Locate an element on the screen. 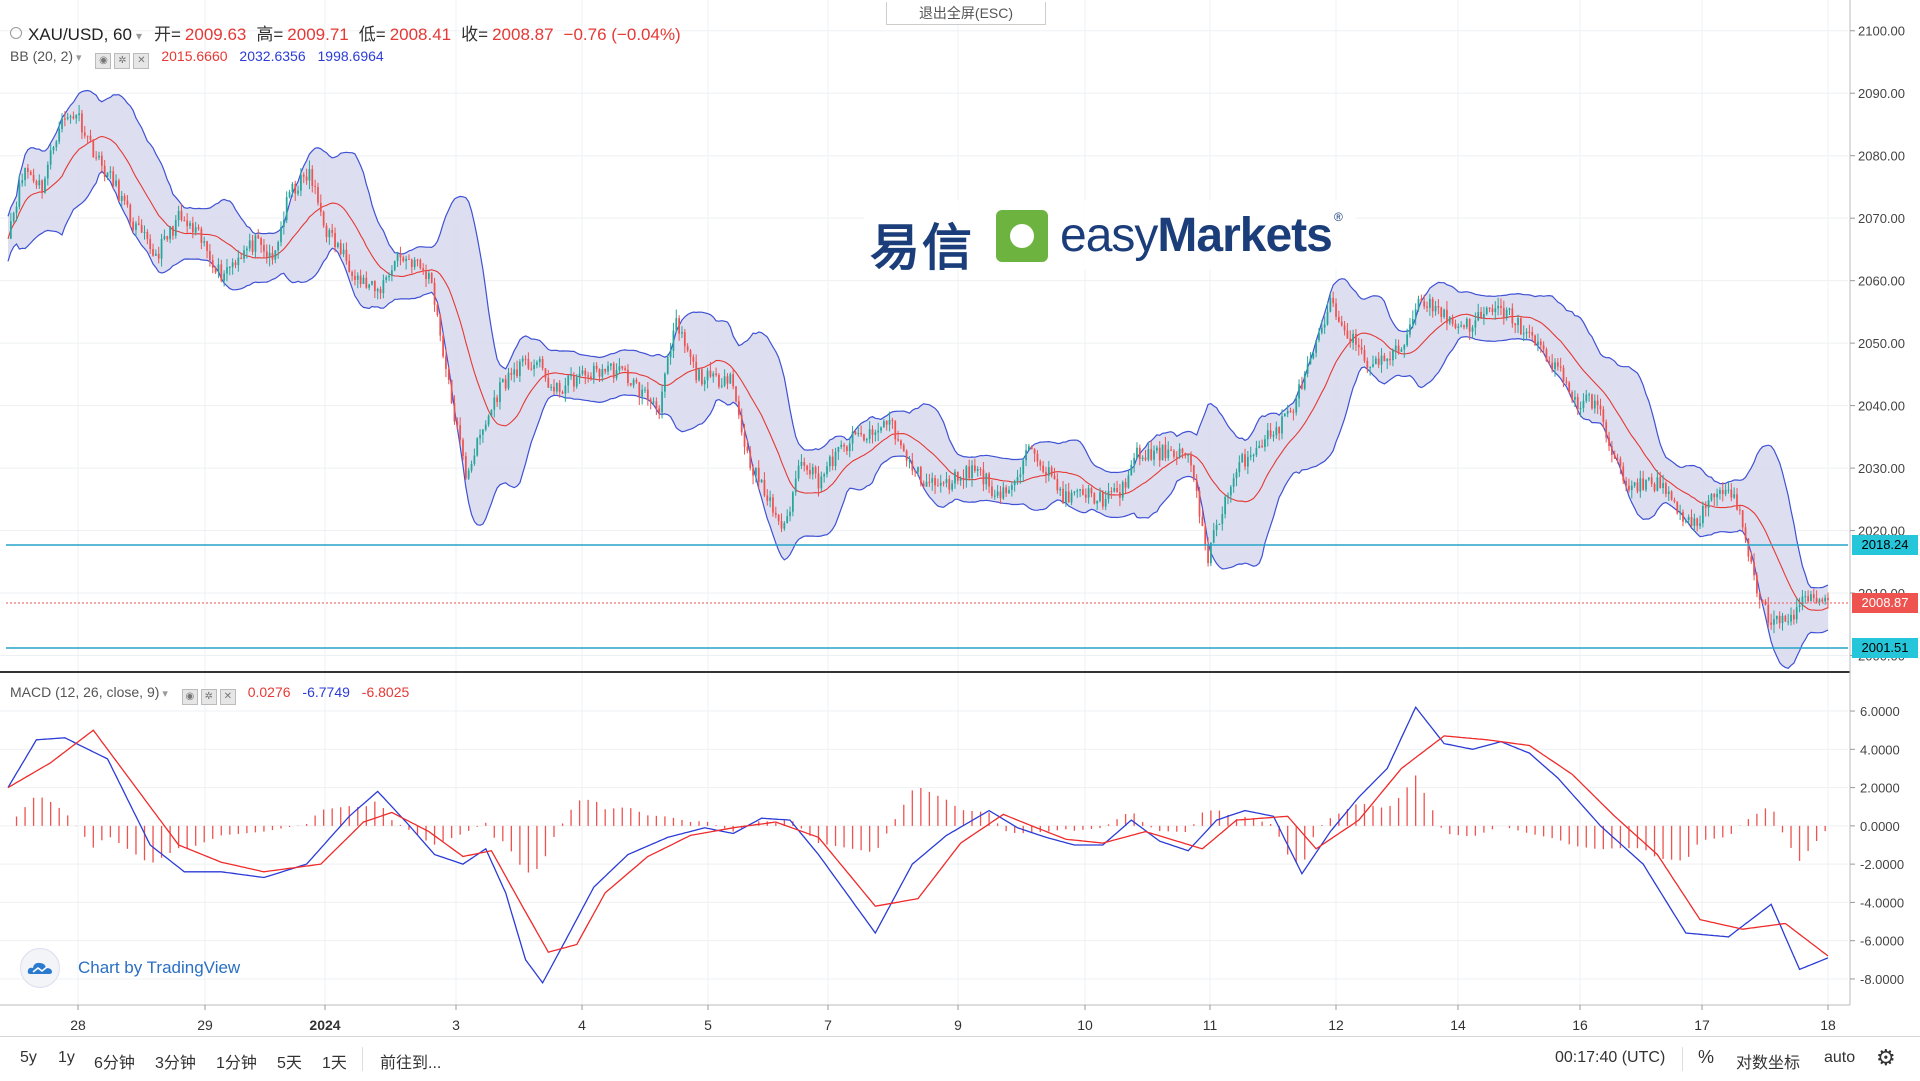 The image size is (1920, 1081). exit-fullscreen-button: 退出全屏(ESC) is located at coordinates (966, 13).